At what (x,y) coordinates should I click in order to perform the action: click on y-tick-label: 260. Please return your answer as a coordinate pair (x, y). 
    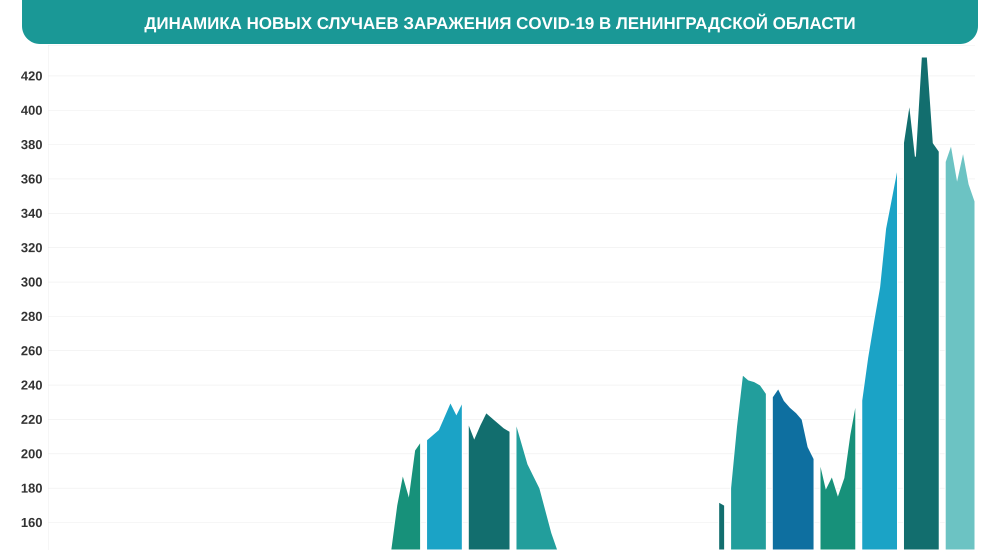
    Looking at the image, I should click on (31, 351).